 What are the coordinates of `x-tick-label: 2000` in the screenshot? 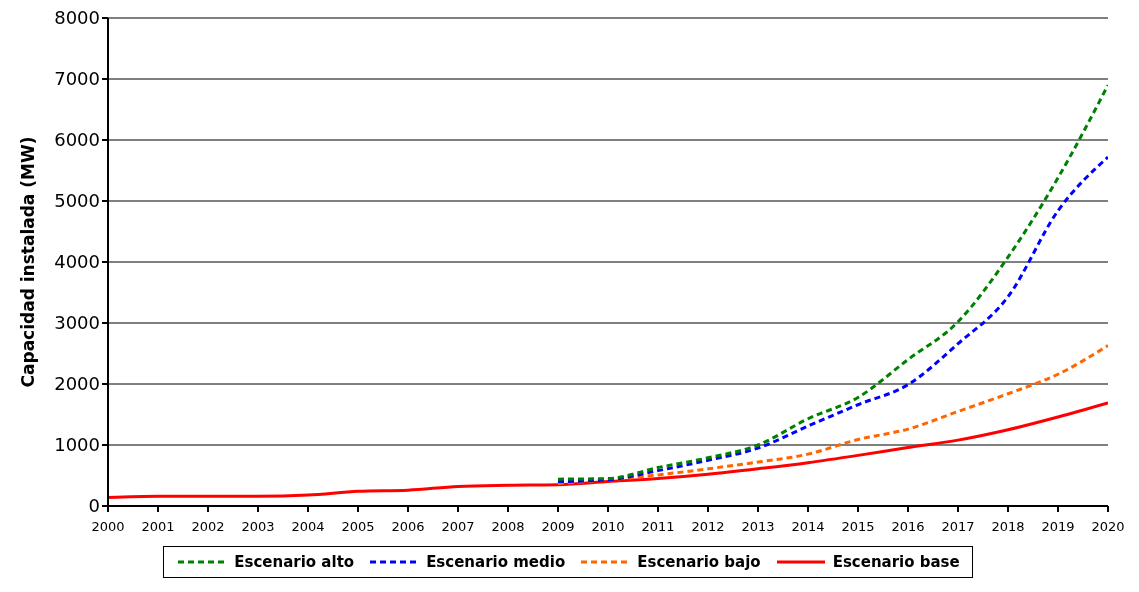 It's located at (108, 527).